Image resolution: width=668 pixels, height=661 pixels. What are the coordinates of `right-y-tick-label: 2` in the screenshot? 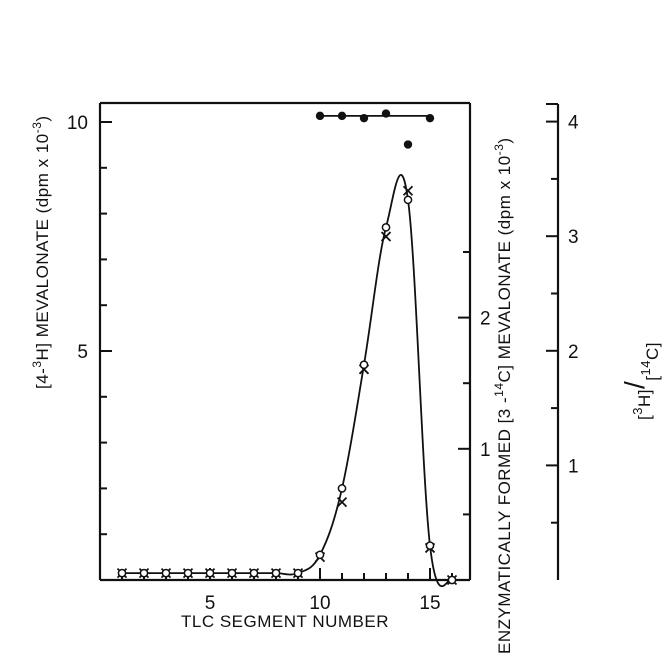 It's located at (573, 352).